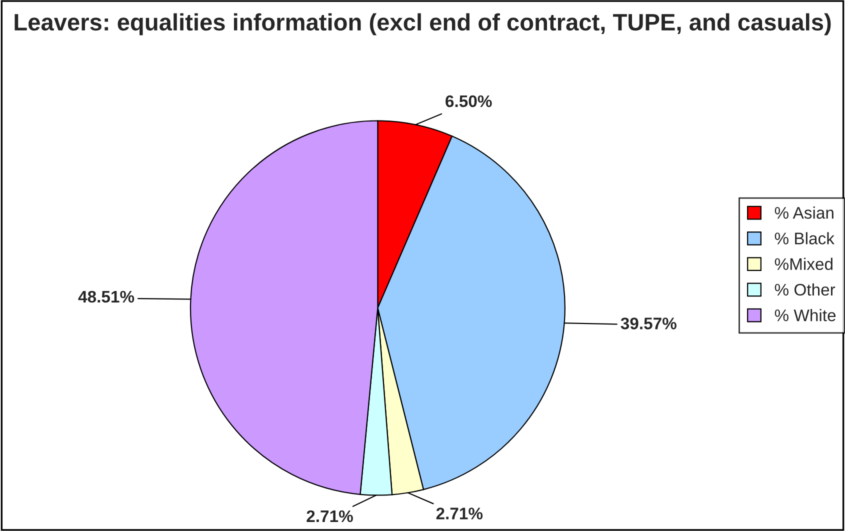  I want to click on data-label: 39.57%, so click(648, 324).